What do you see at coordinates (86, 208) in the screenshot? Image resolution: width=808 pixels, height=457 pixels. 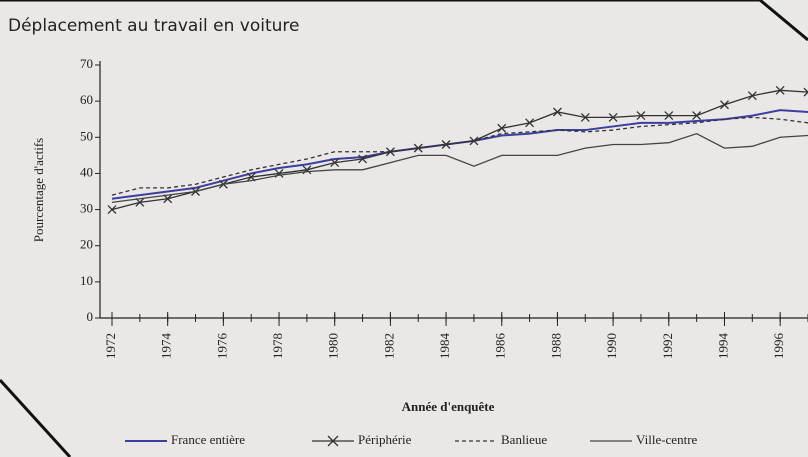 I see `y-tick-label: 30` at bounding box center [86, 208].